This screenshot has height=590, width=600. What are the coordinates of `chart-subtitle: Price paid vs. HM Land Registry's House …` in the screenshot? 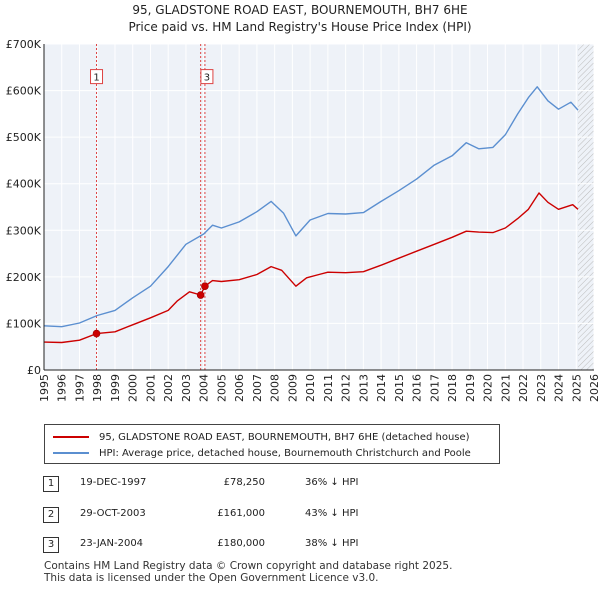 It's located at (300, 27).